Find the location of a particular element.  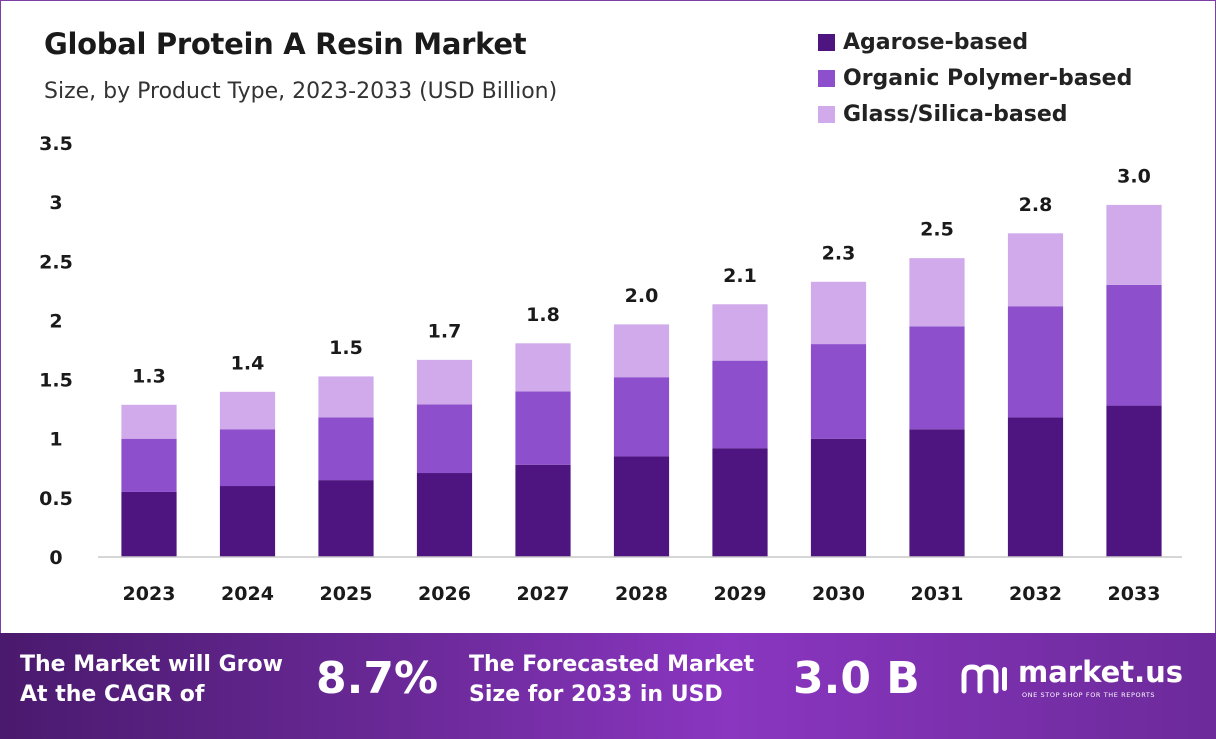

bar-organic-2033 is located at coordinates (1134, 345).